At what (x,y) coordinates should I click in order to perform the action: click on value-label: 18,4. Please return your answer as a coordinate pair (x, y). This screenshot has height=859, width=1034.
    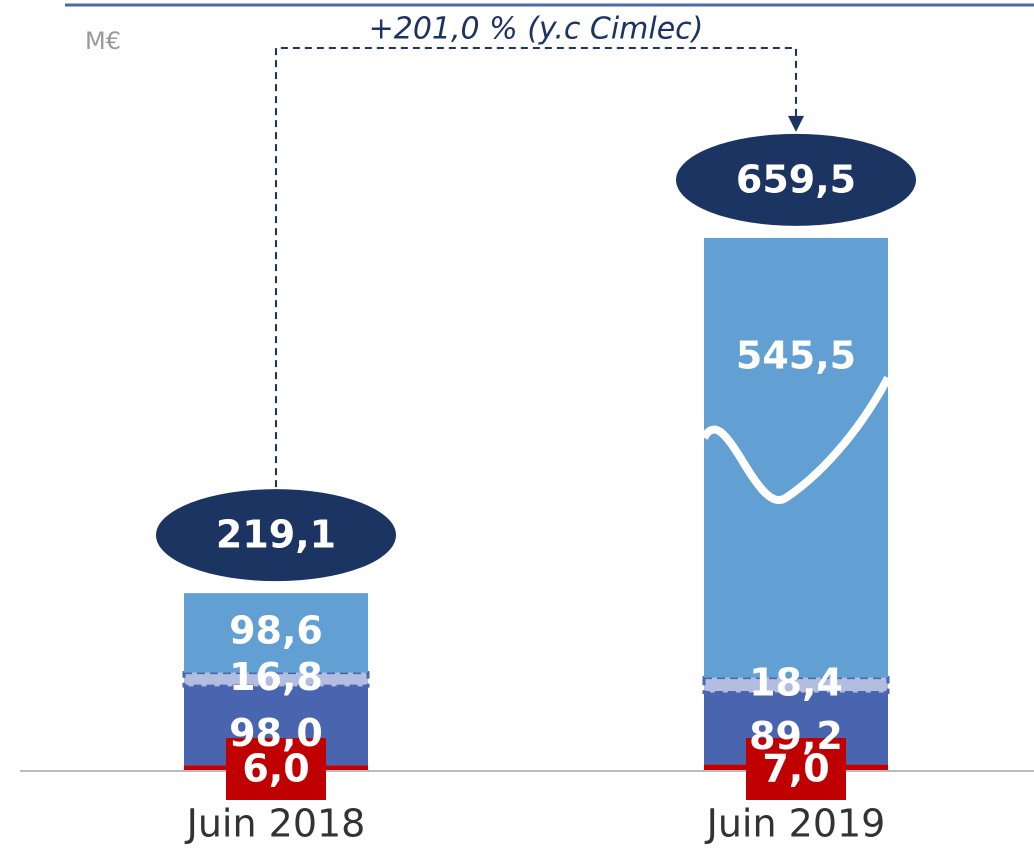
    Looking at the image, I should click on (796, 683).